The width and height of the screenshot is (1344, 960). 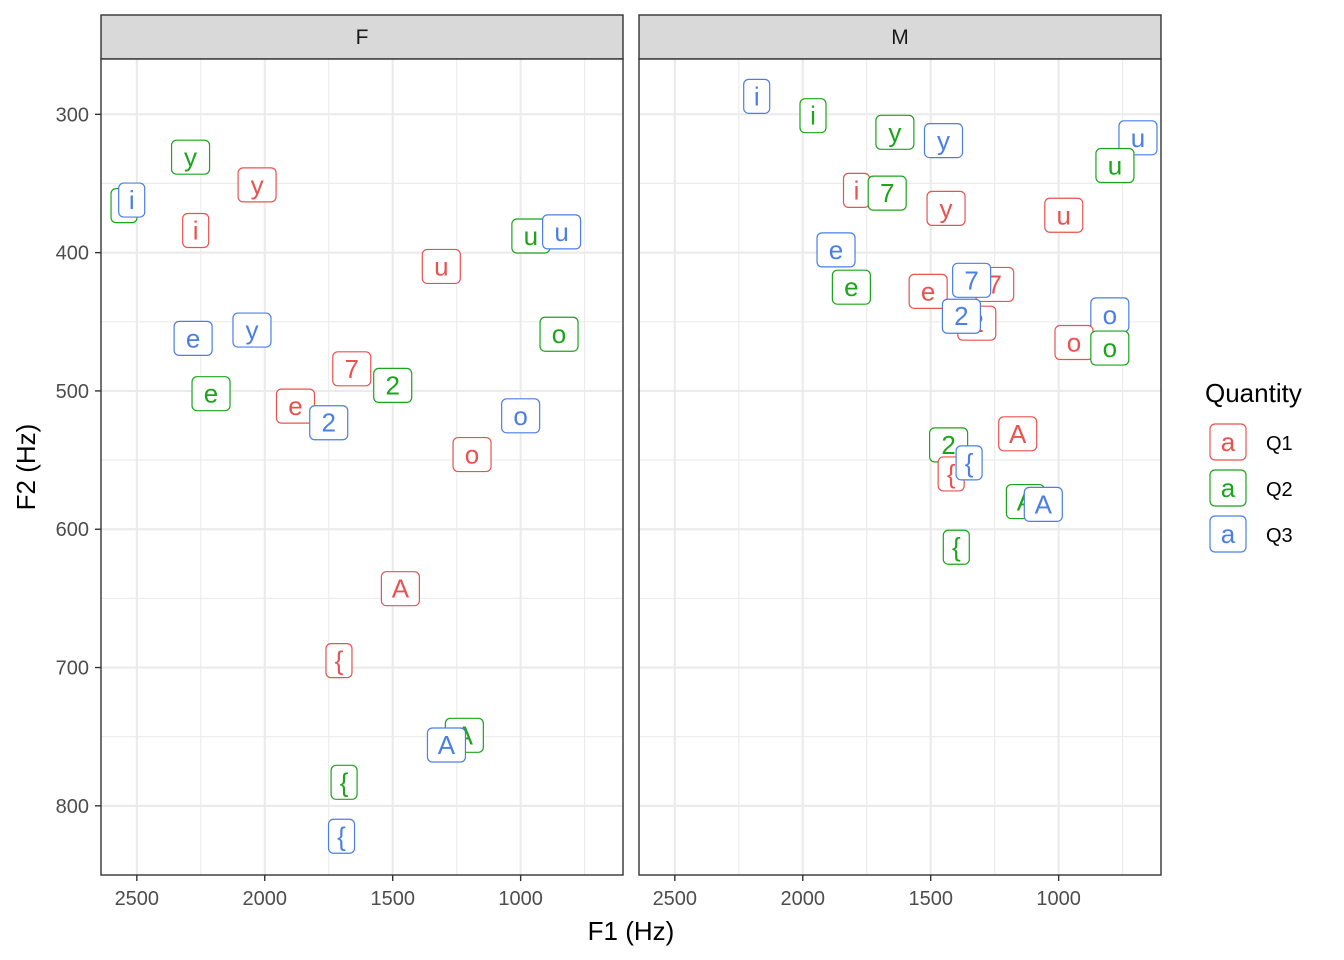 I want to click on y-tick-label: 400, so click(x=72, y=254).